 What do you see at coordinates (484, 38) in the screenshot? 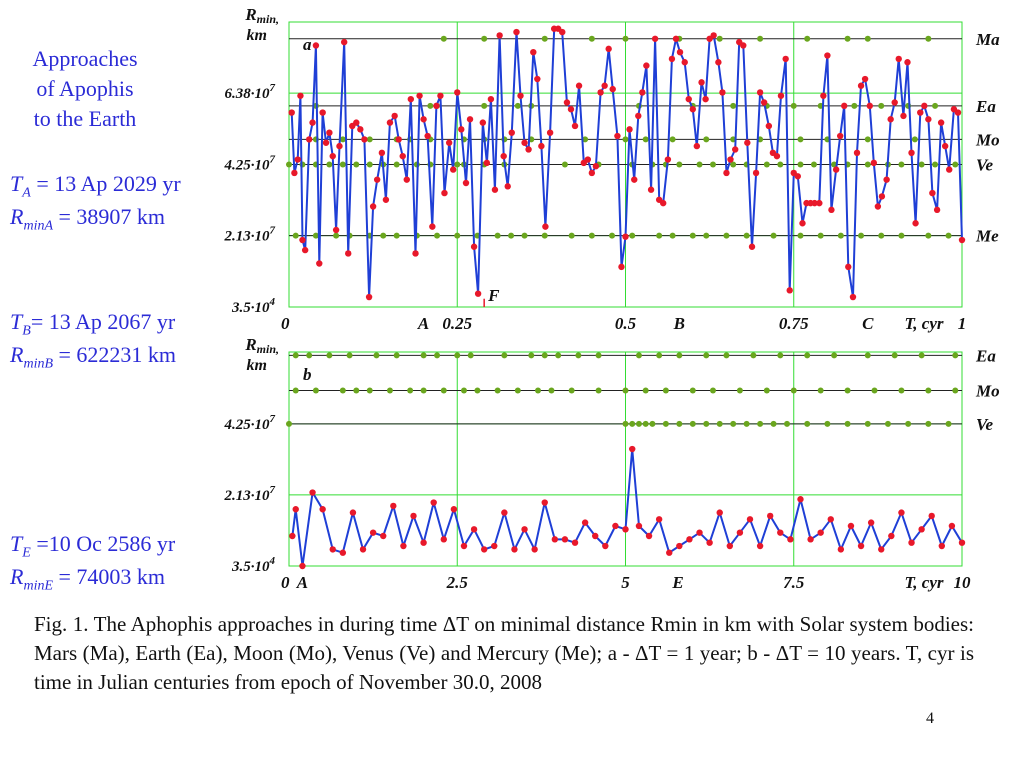
I see `body-marker-ma` at bounding box center [484, 38].